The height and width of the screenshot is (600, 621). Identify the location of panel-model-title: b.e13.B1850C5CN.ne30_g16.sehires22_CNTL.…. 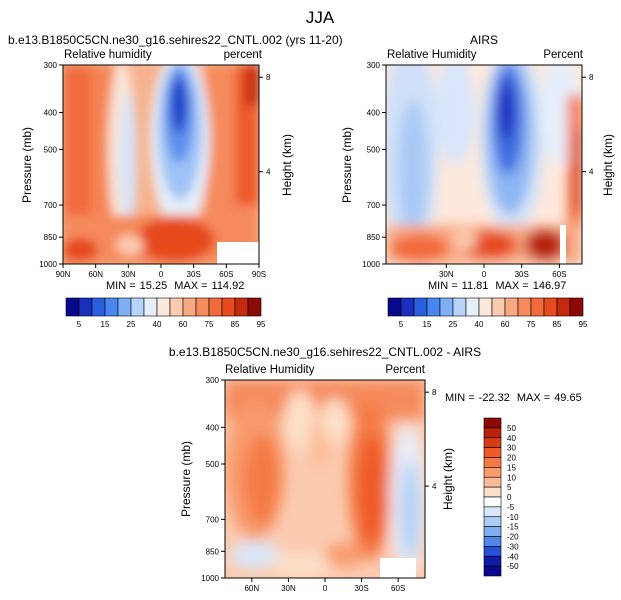
(175, 40).